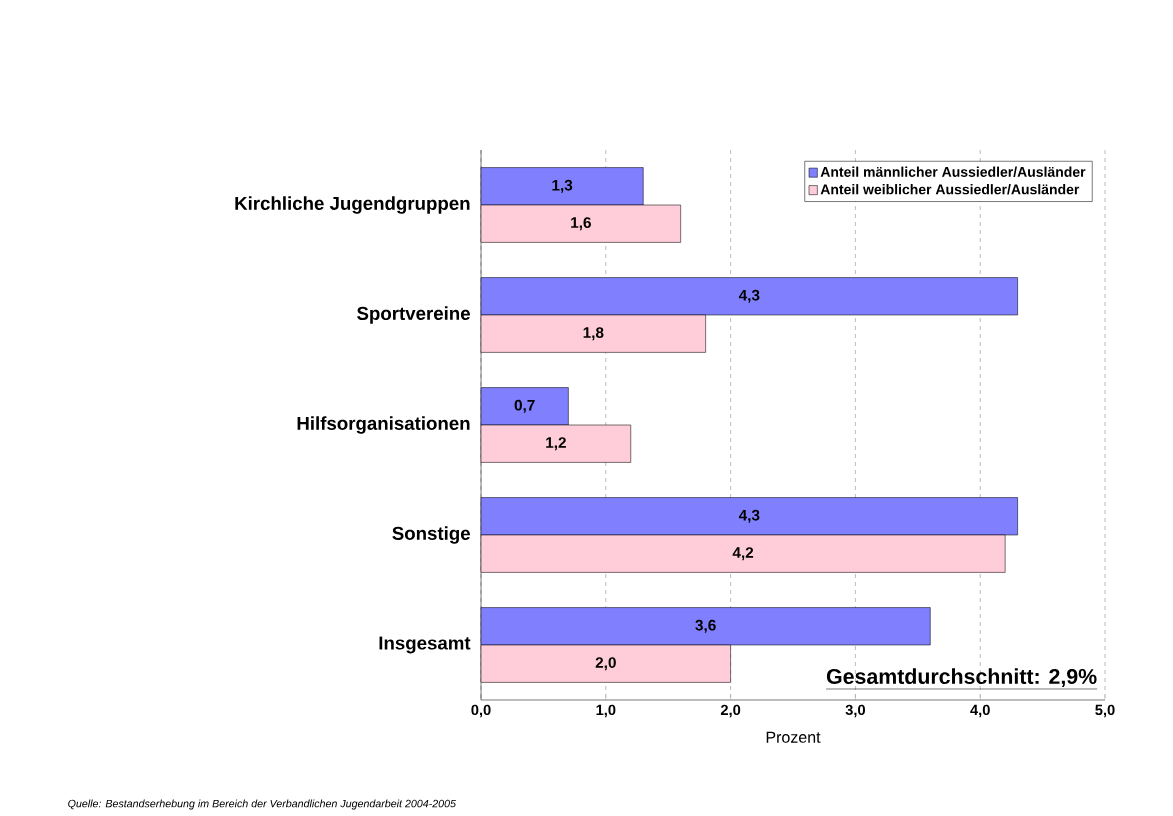 This screenshot has height=816, width=1173. Describe the element at coordinates (855, 711) in the screenshot. I see `x-tick-label: 3,0` at that location.